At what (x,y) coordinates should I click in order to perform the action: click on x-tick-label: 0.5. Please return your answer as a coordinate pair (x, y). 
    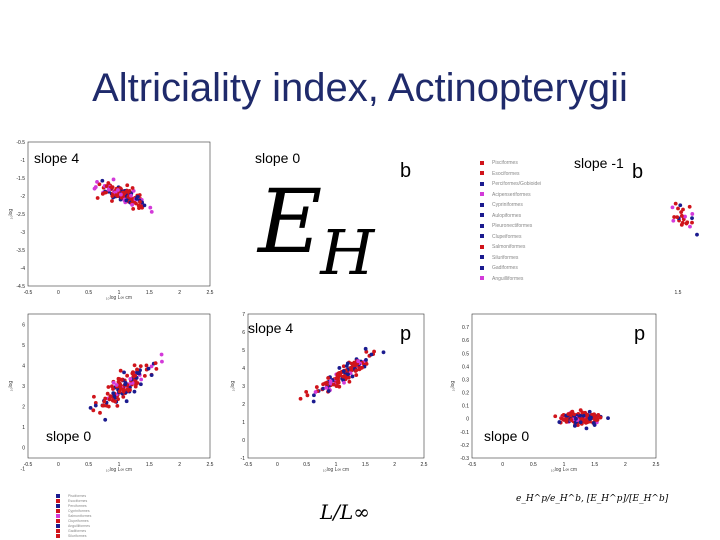
    Looking at the image, I should click on (533, 465).